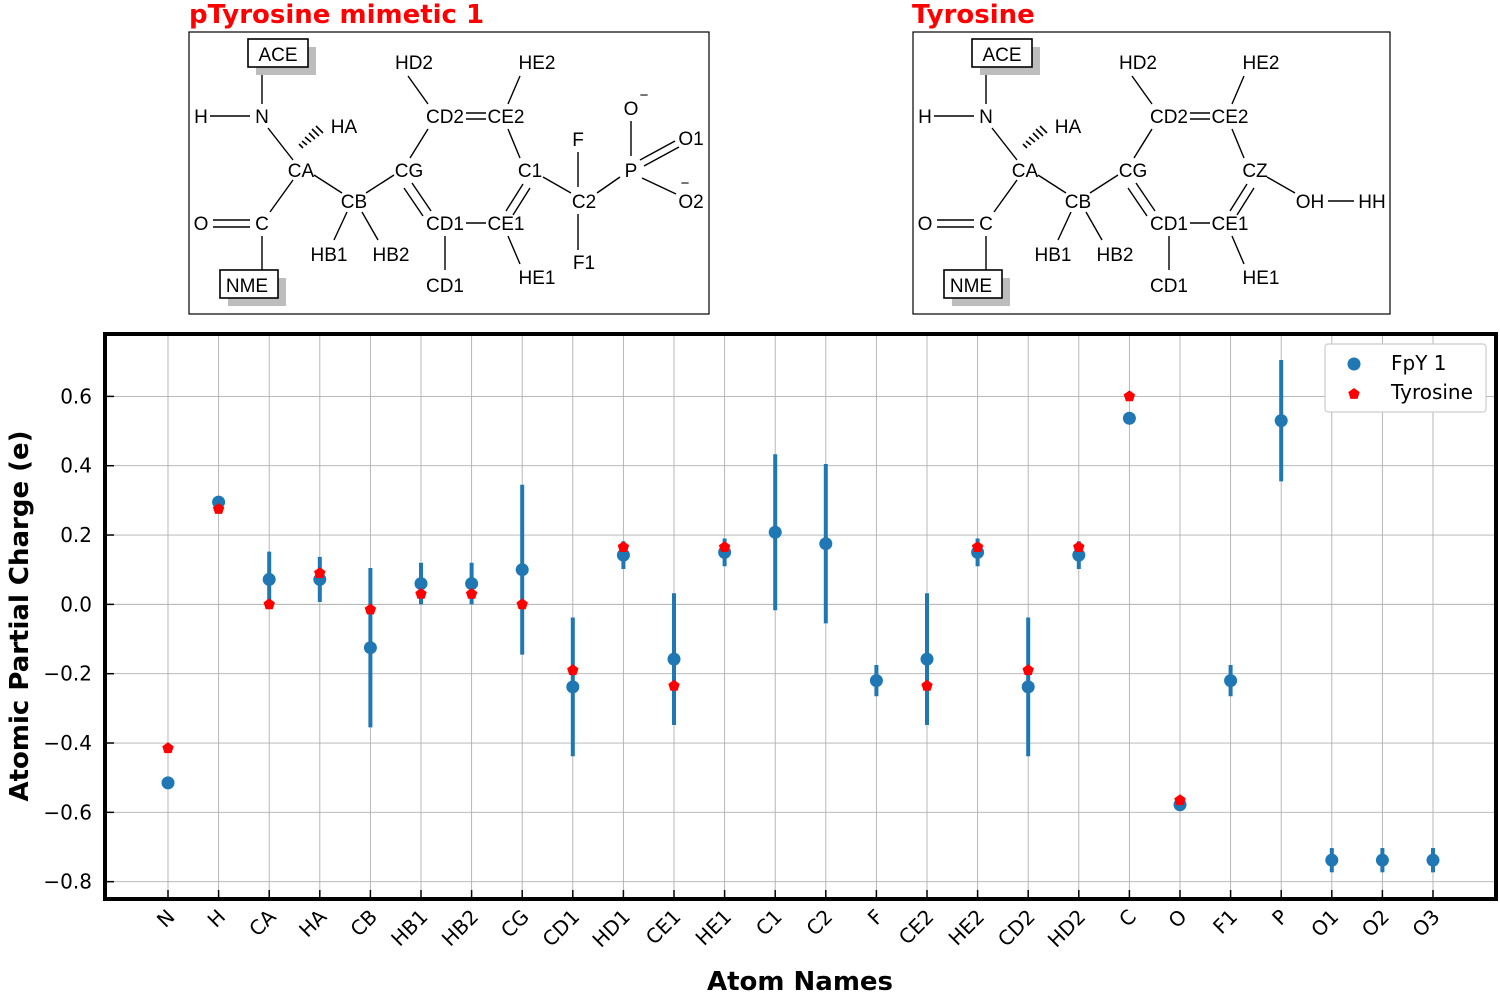 This screenshot has width=1500, height=1000. What do you see at coordinates (1425, 923) in the screenshot?
I see `x-tick-label-o3: O3` at bounding box center [1425, 923].